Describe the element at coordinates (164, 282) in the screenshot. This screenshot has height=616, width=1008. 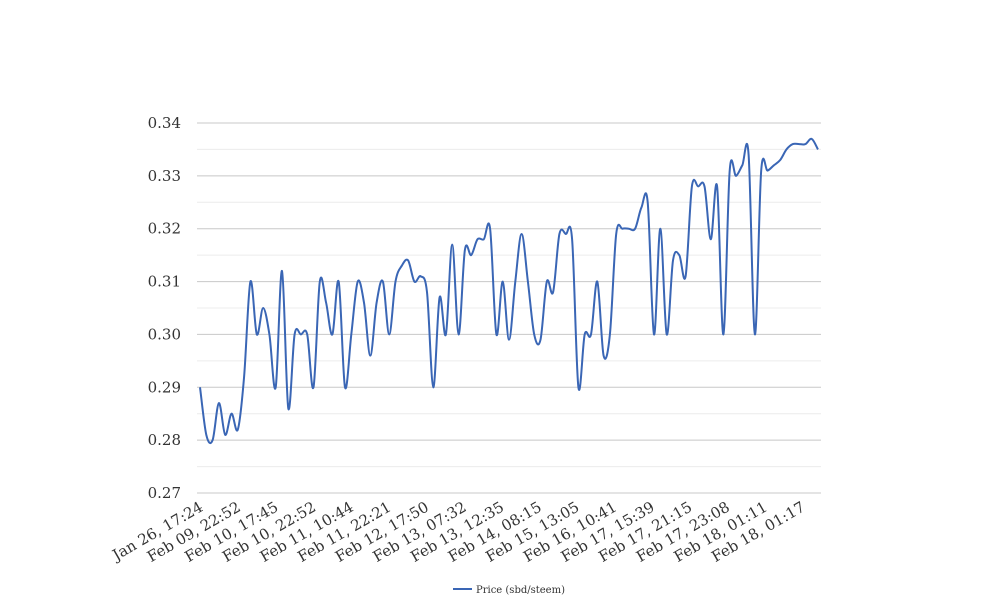
I see `y-tick-label: 0.31` at that location.